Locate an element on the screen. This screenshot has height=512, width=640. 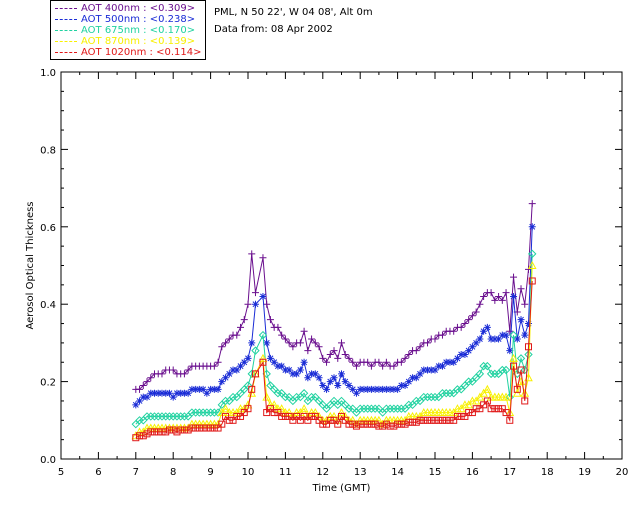
legend-item-675nm: AOT 675nm : <0.170> is located at coordinates (125, 30).